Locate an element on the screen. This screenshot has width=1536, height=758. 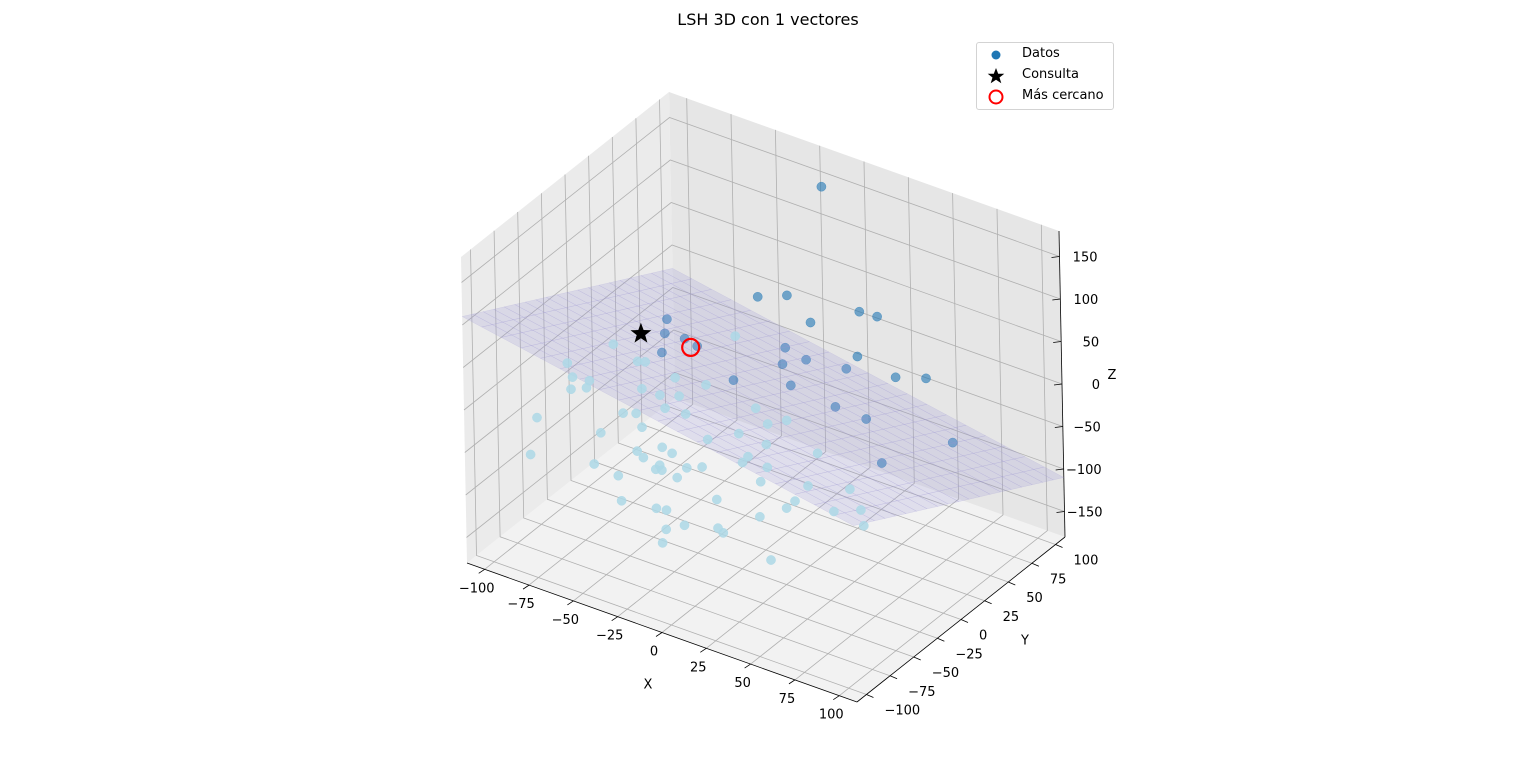
legend: Datos Consulta Más cercano is located at coordinates (1045, 76).